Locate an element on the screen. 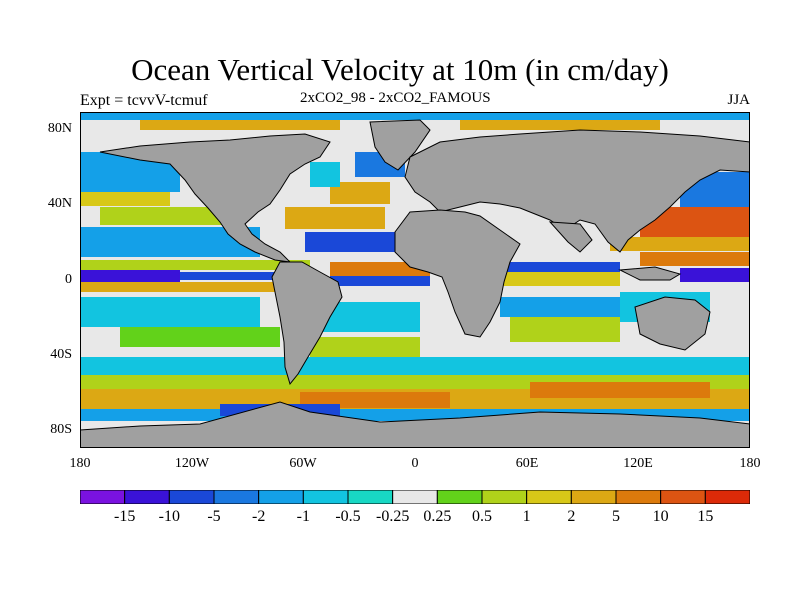  colorbar-label: -2 is located at coordinates (258, 516).